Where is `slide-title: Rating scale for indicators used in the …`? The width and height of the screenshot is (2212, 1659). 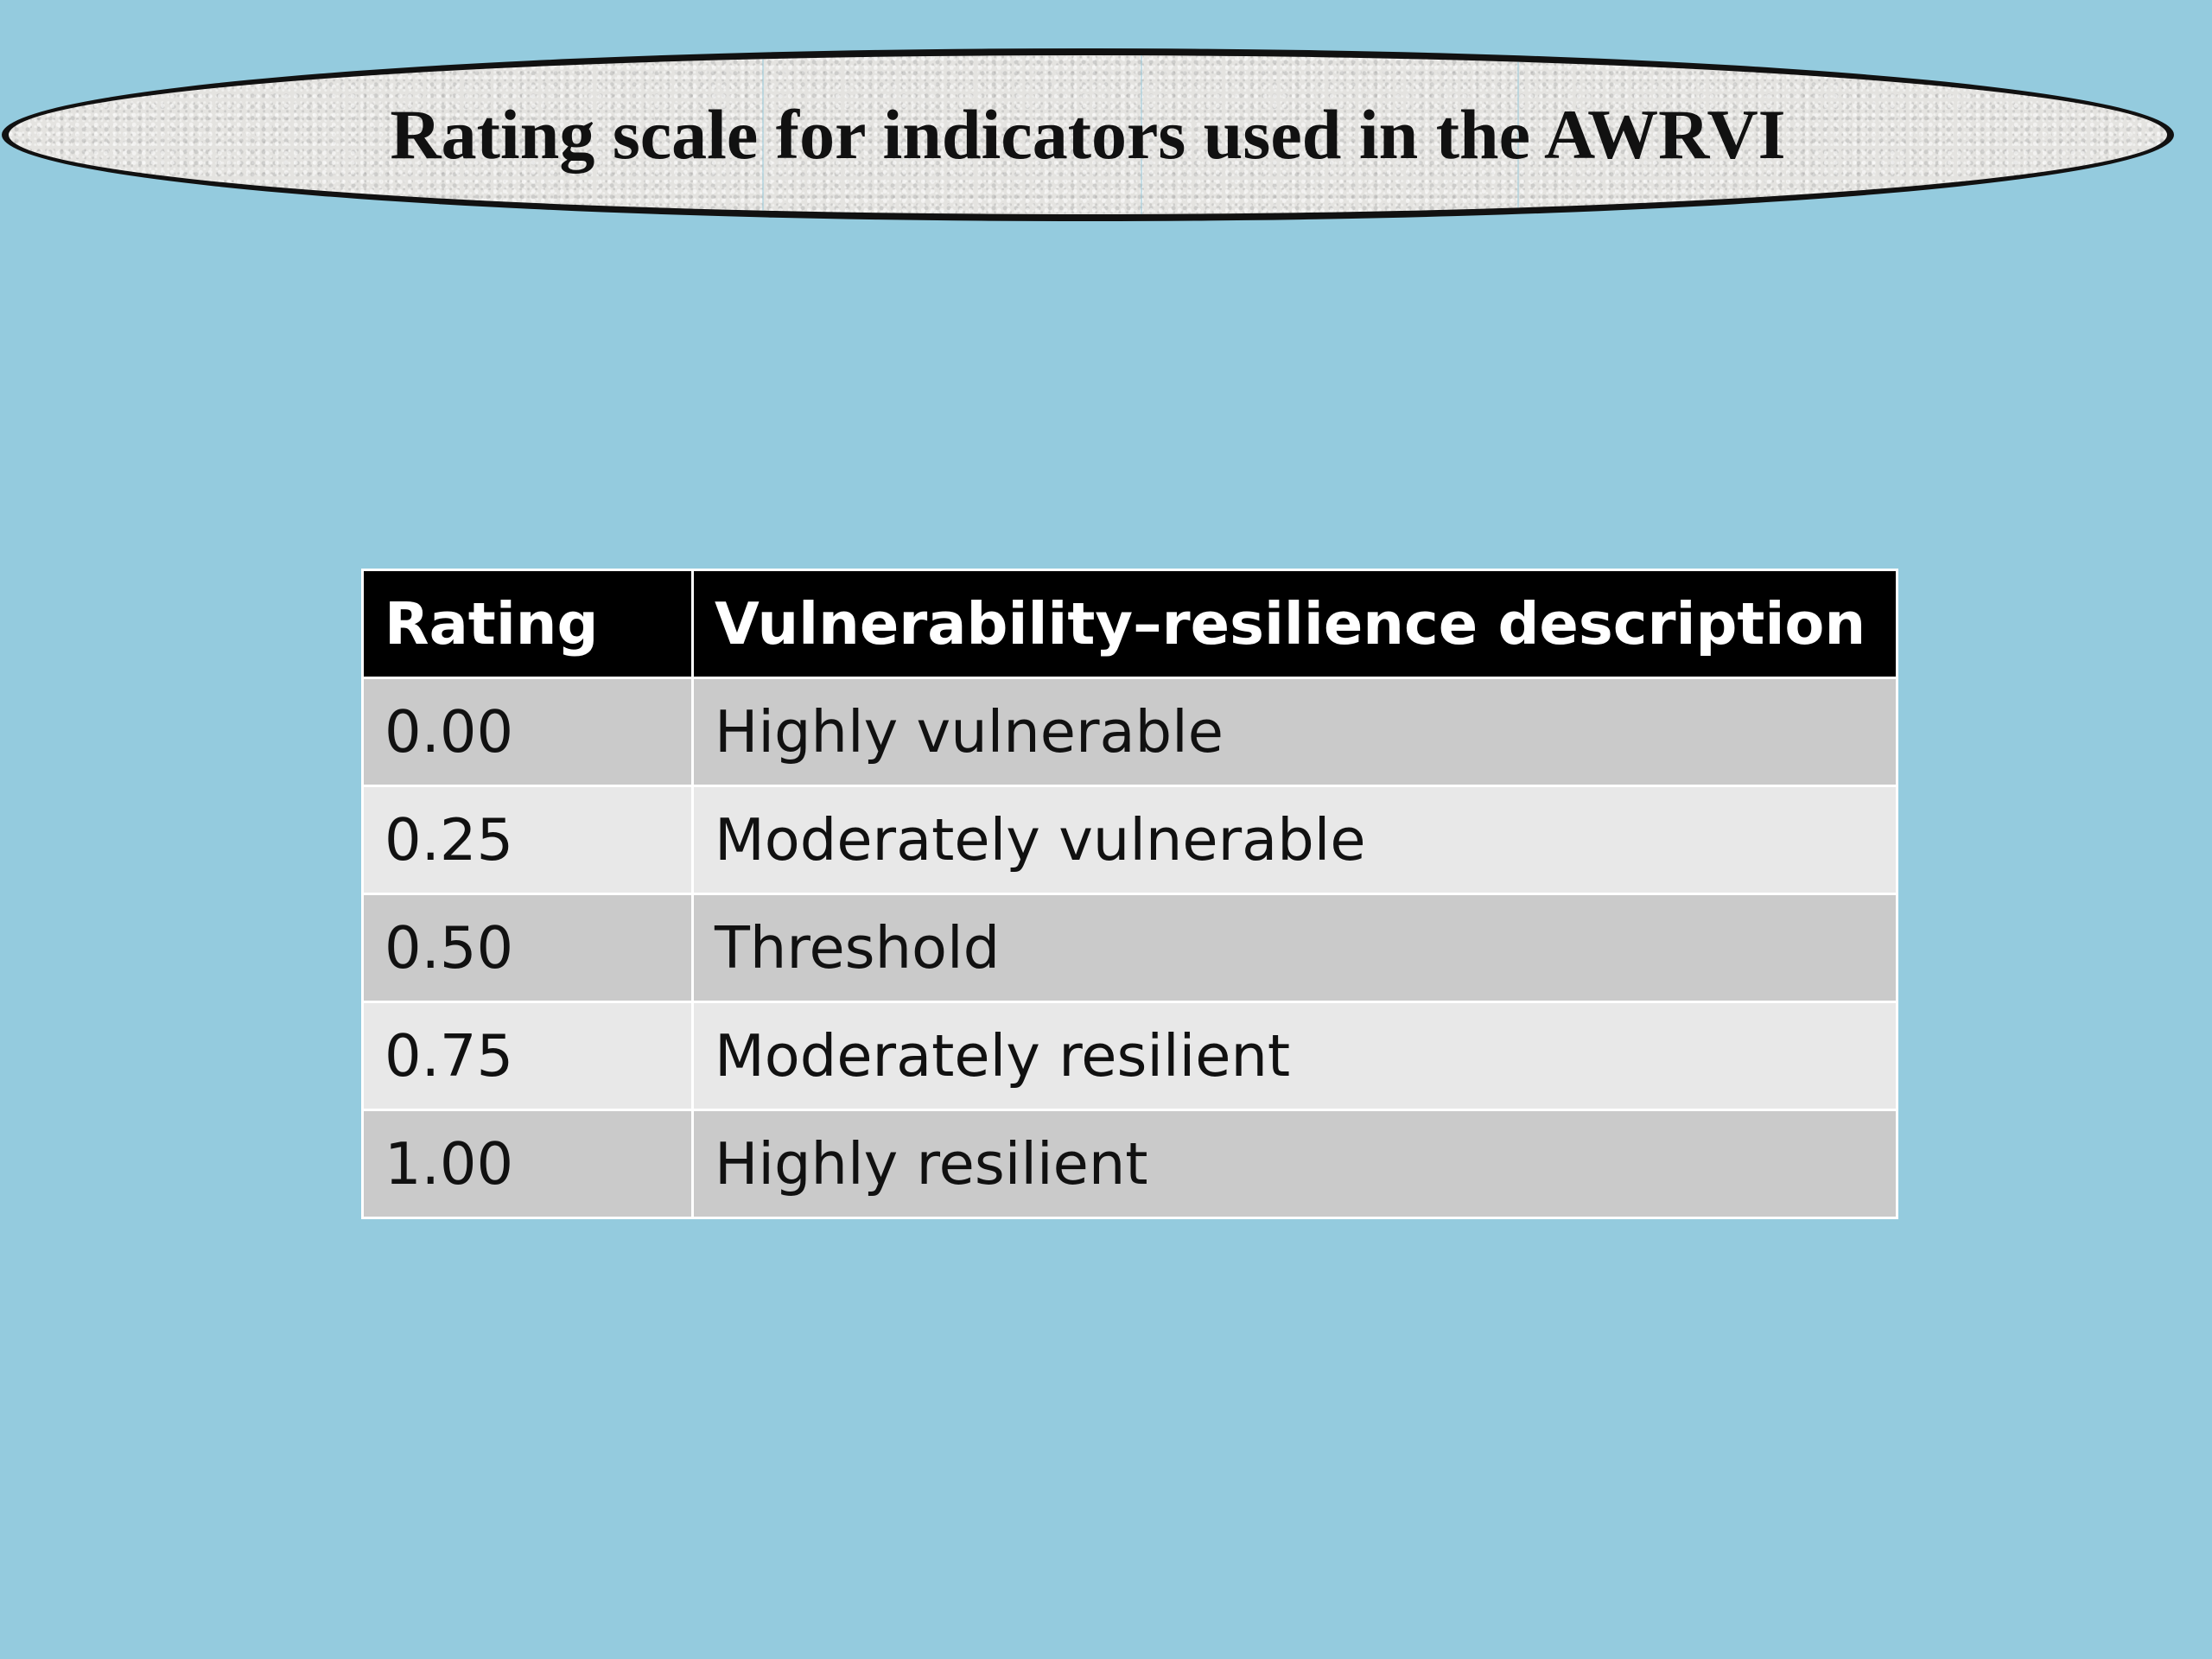 slide-title: Rating scale for indicators used in the … is located at coordinates (1088, 134).